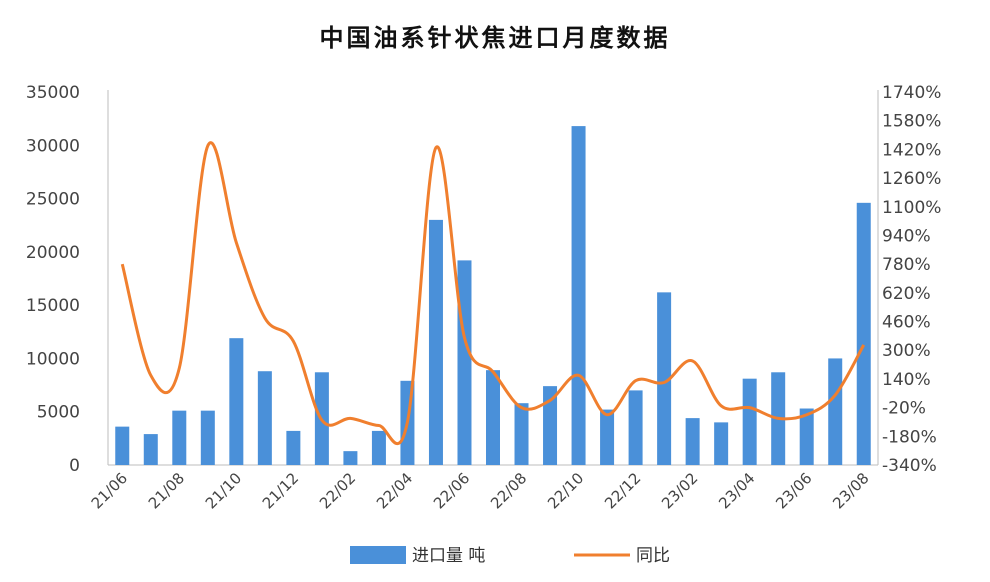 This screenshot has width=990, height=582. Describe the element at coordinates (911, 208) in the screenshot. I see `y-right-tick-label: 1100%` at that location.